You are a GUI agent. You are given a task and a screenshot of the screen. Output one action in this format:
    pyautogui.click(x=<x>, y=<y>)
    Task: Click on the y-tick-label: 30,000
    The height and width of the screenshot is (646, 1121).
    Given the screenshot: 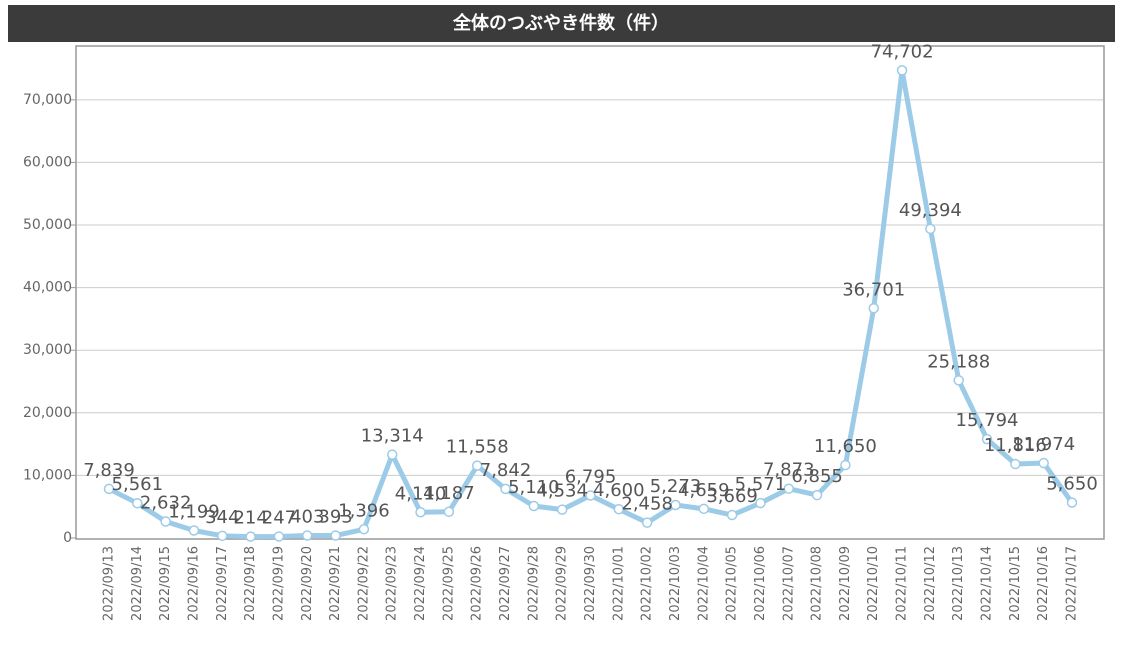 What is the action you would take?
    pyautogui.click(x=47, y=350)
    